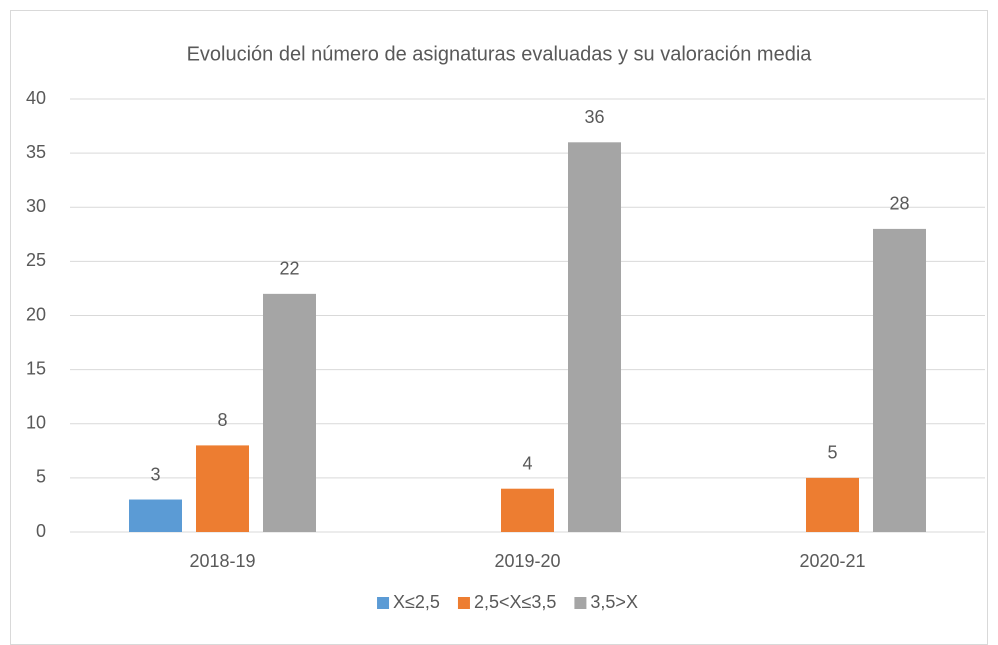 The width and height of the screenshot is (998, 645). Describe the element at coordinates (36, 368) in the screenshot. I see `y-tick-label: 15` at that location.